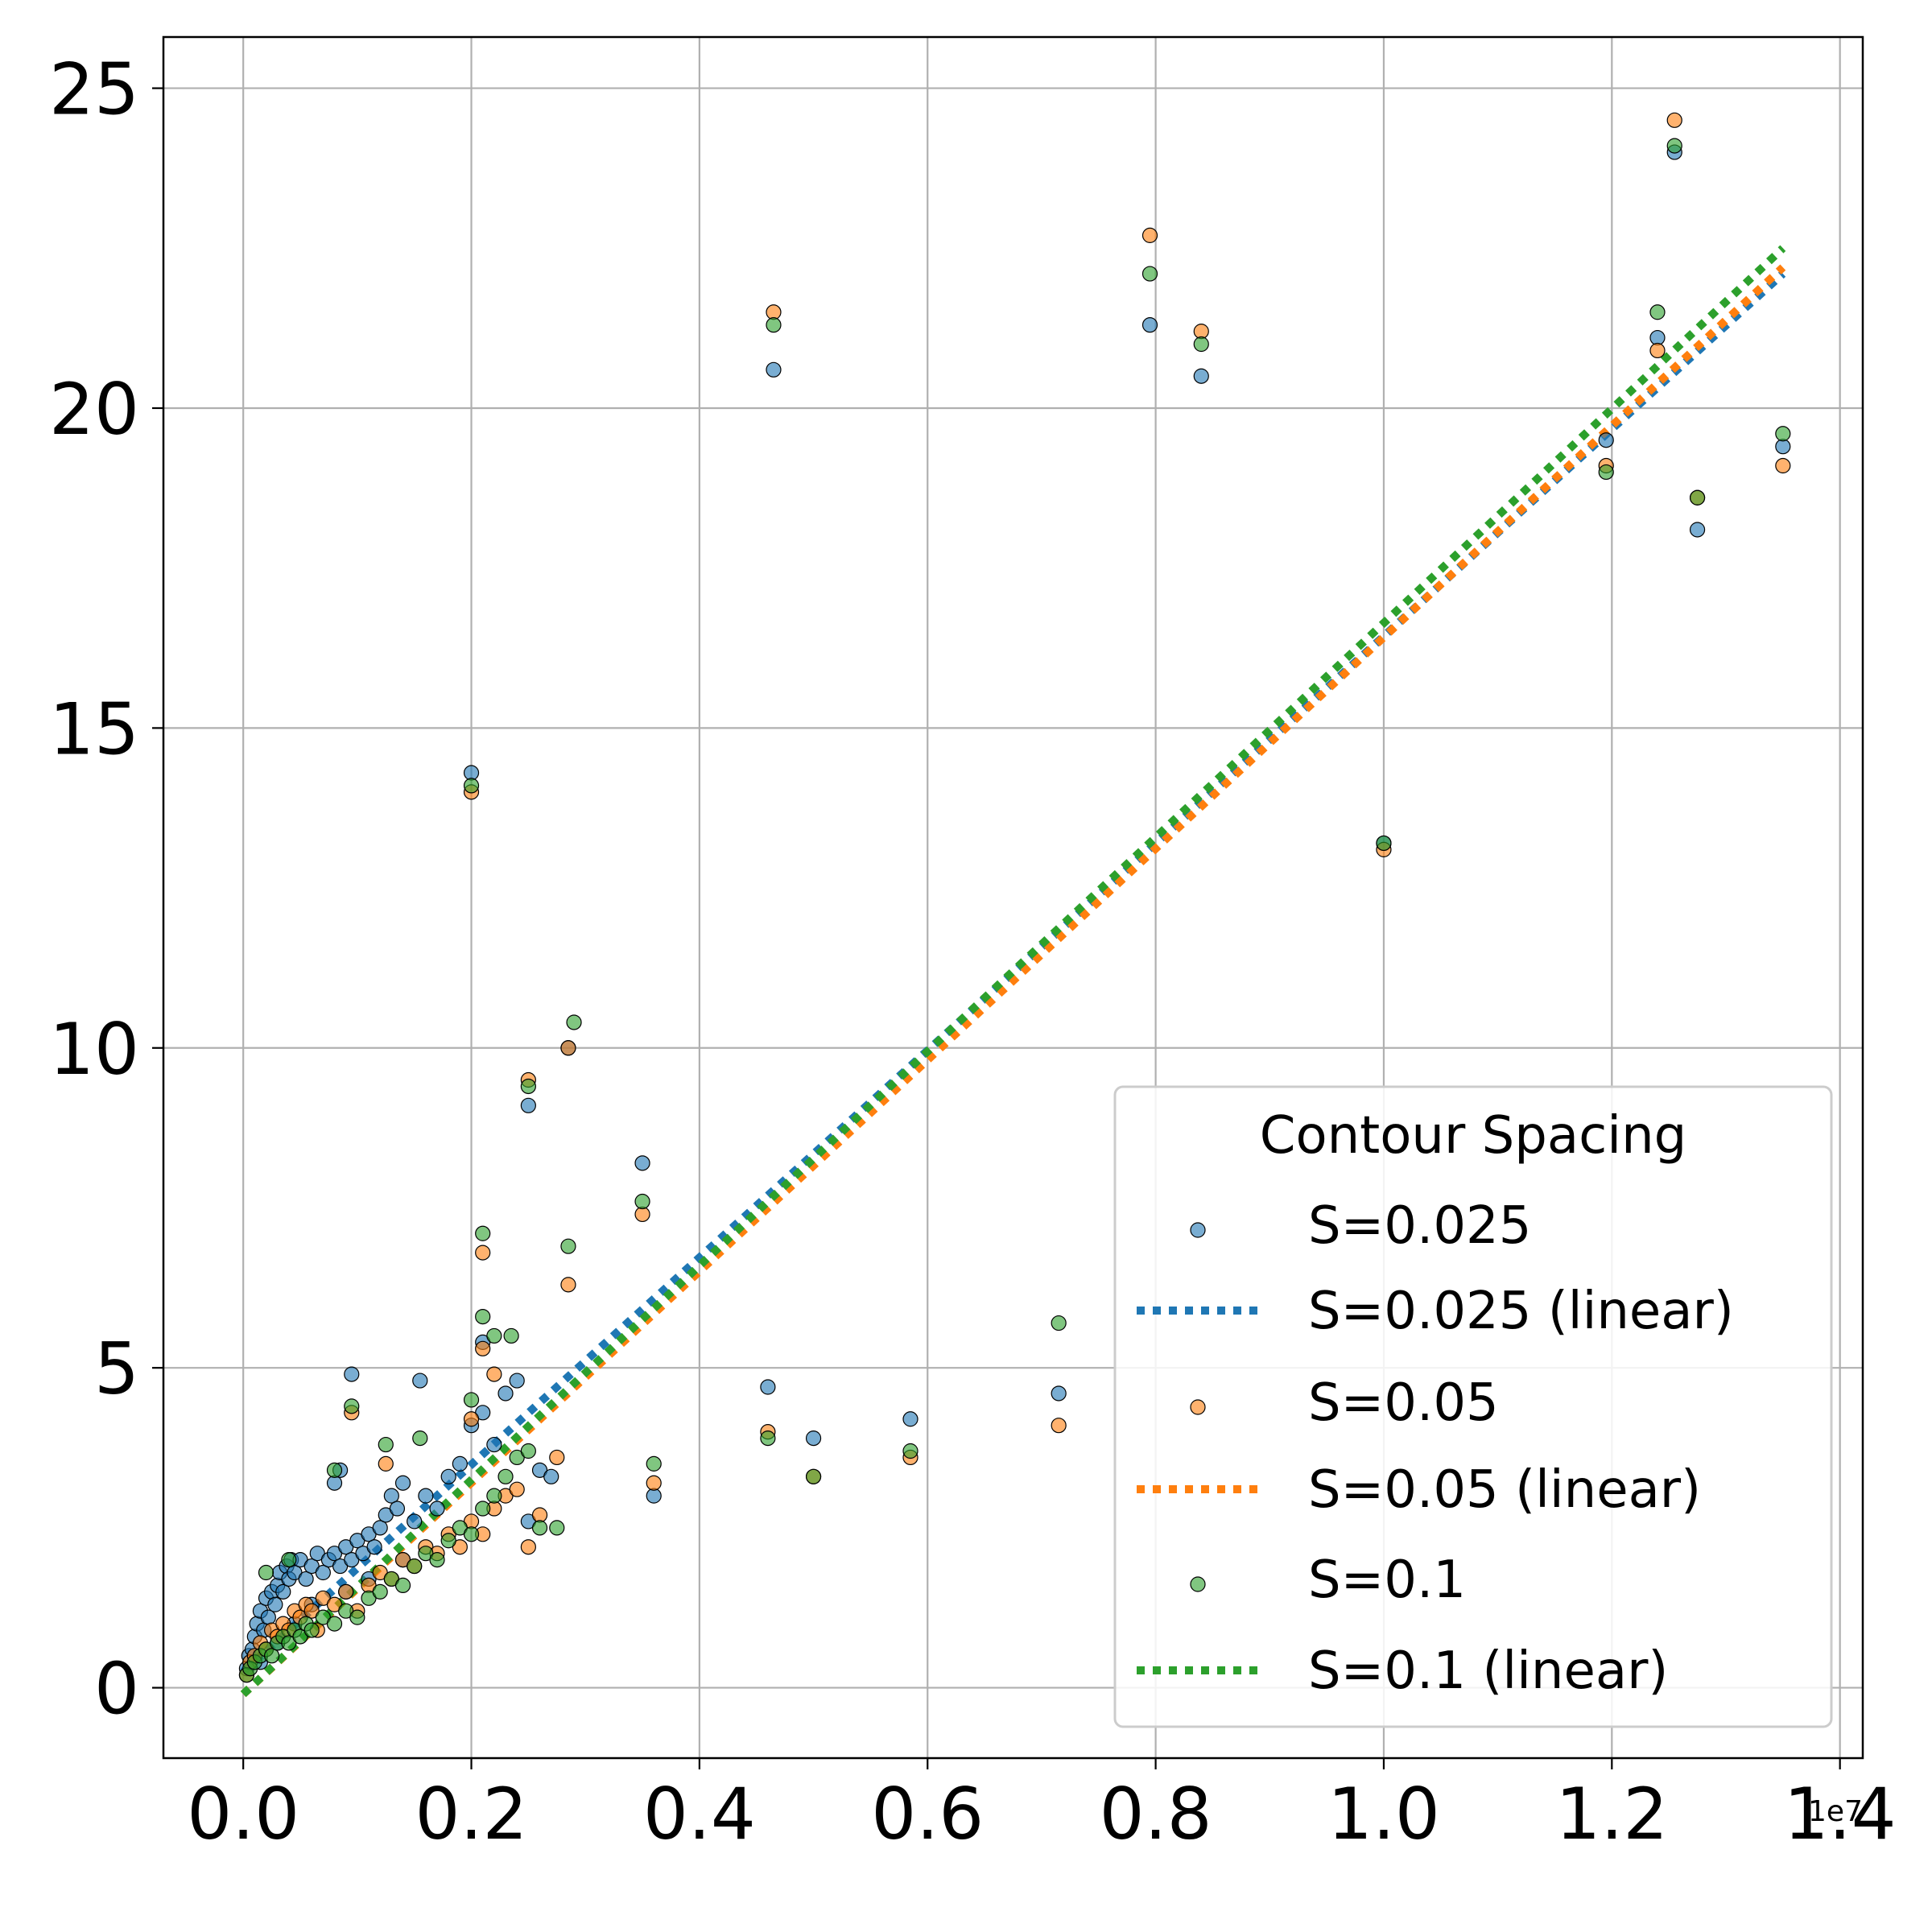 Image resolution: width=1932 pixels, height=1932 pixels. Describe the element at coordinates (1387, 1580) in the screenshot. I see `legend-label-s01: S=0.1` at that location.